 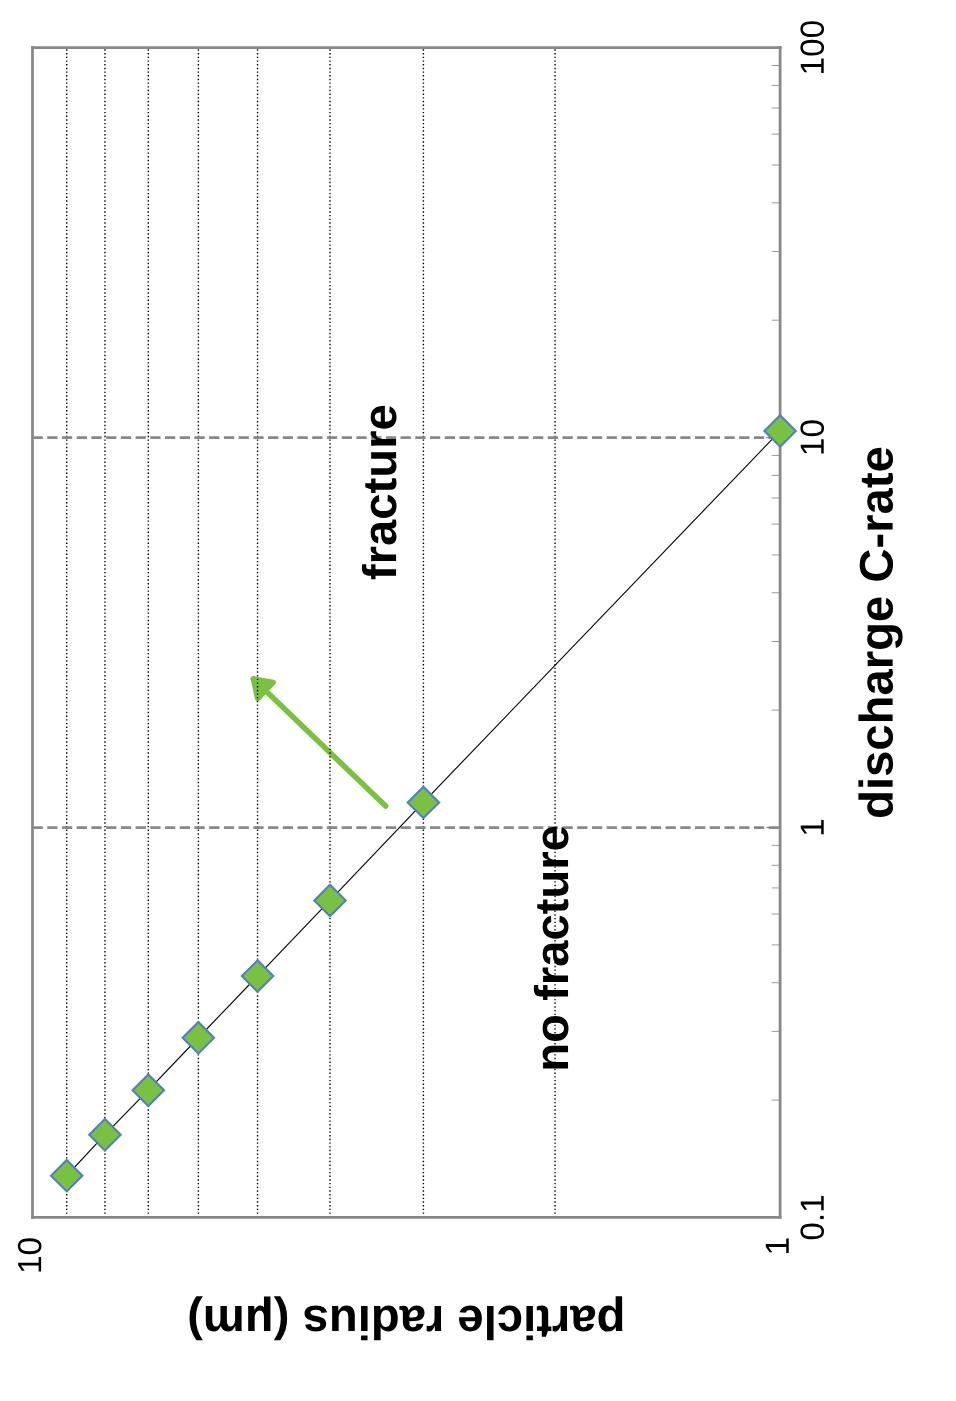 What do you see at coordinates (812, 827) in the screenshot?
I see `y-tick-label: 1` at bounding box center [812, 827].